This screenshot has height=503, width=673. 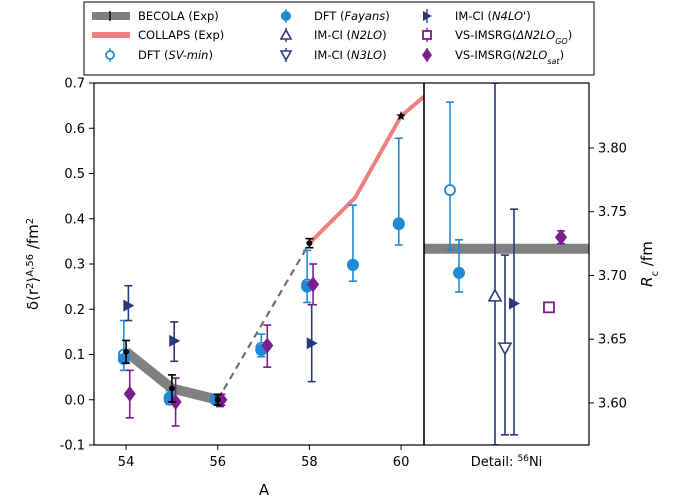 What do you see at coordinates (30, 221) in the screenshot?
I see `y-axis-title-part-5: 2` at bounding box center [30, 221].